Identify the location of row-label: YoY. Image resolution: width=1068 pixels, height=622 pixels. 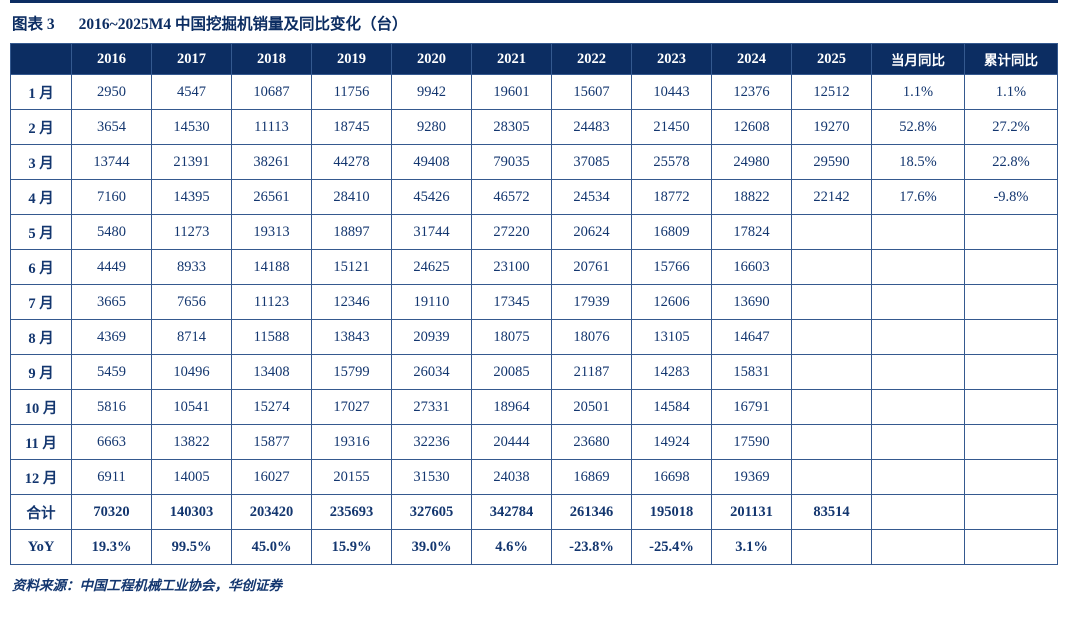
(41, 547).